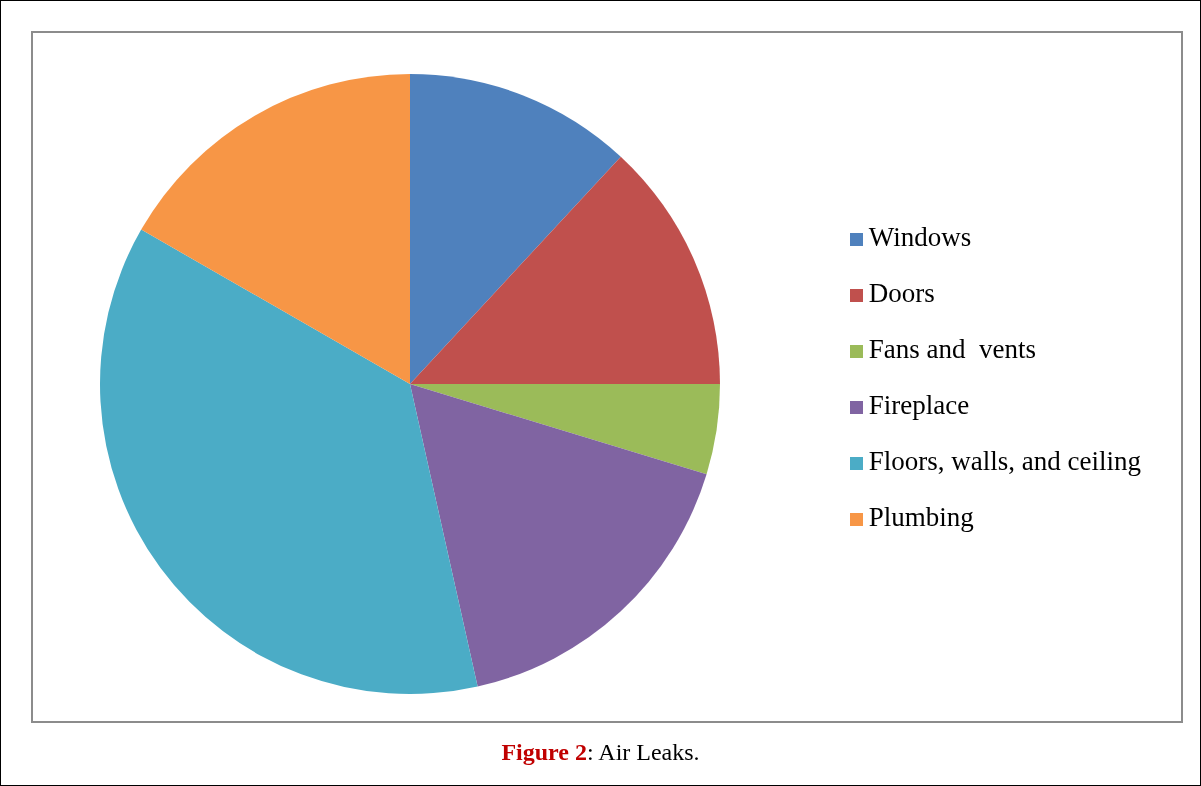 The height and width of the screenshot is (786, 1201). I want to click on legend-label: Floors, walls, and ceiling, so click(1004, 461).